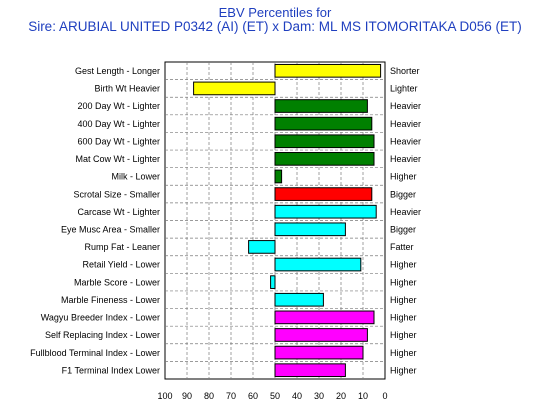  I want to click on trait-label: Fullblood Terminal Index - Lower, so click(95, 353).